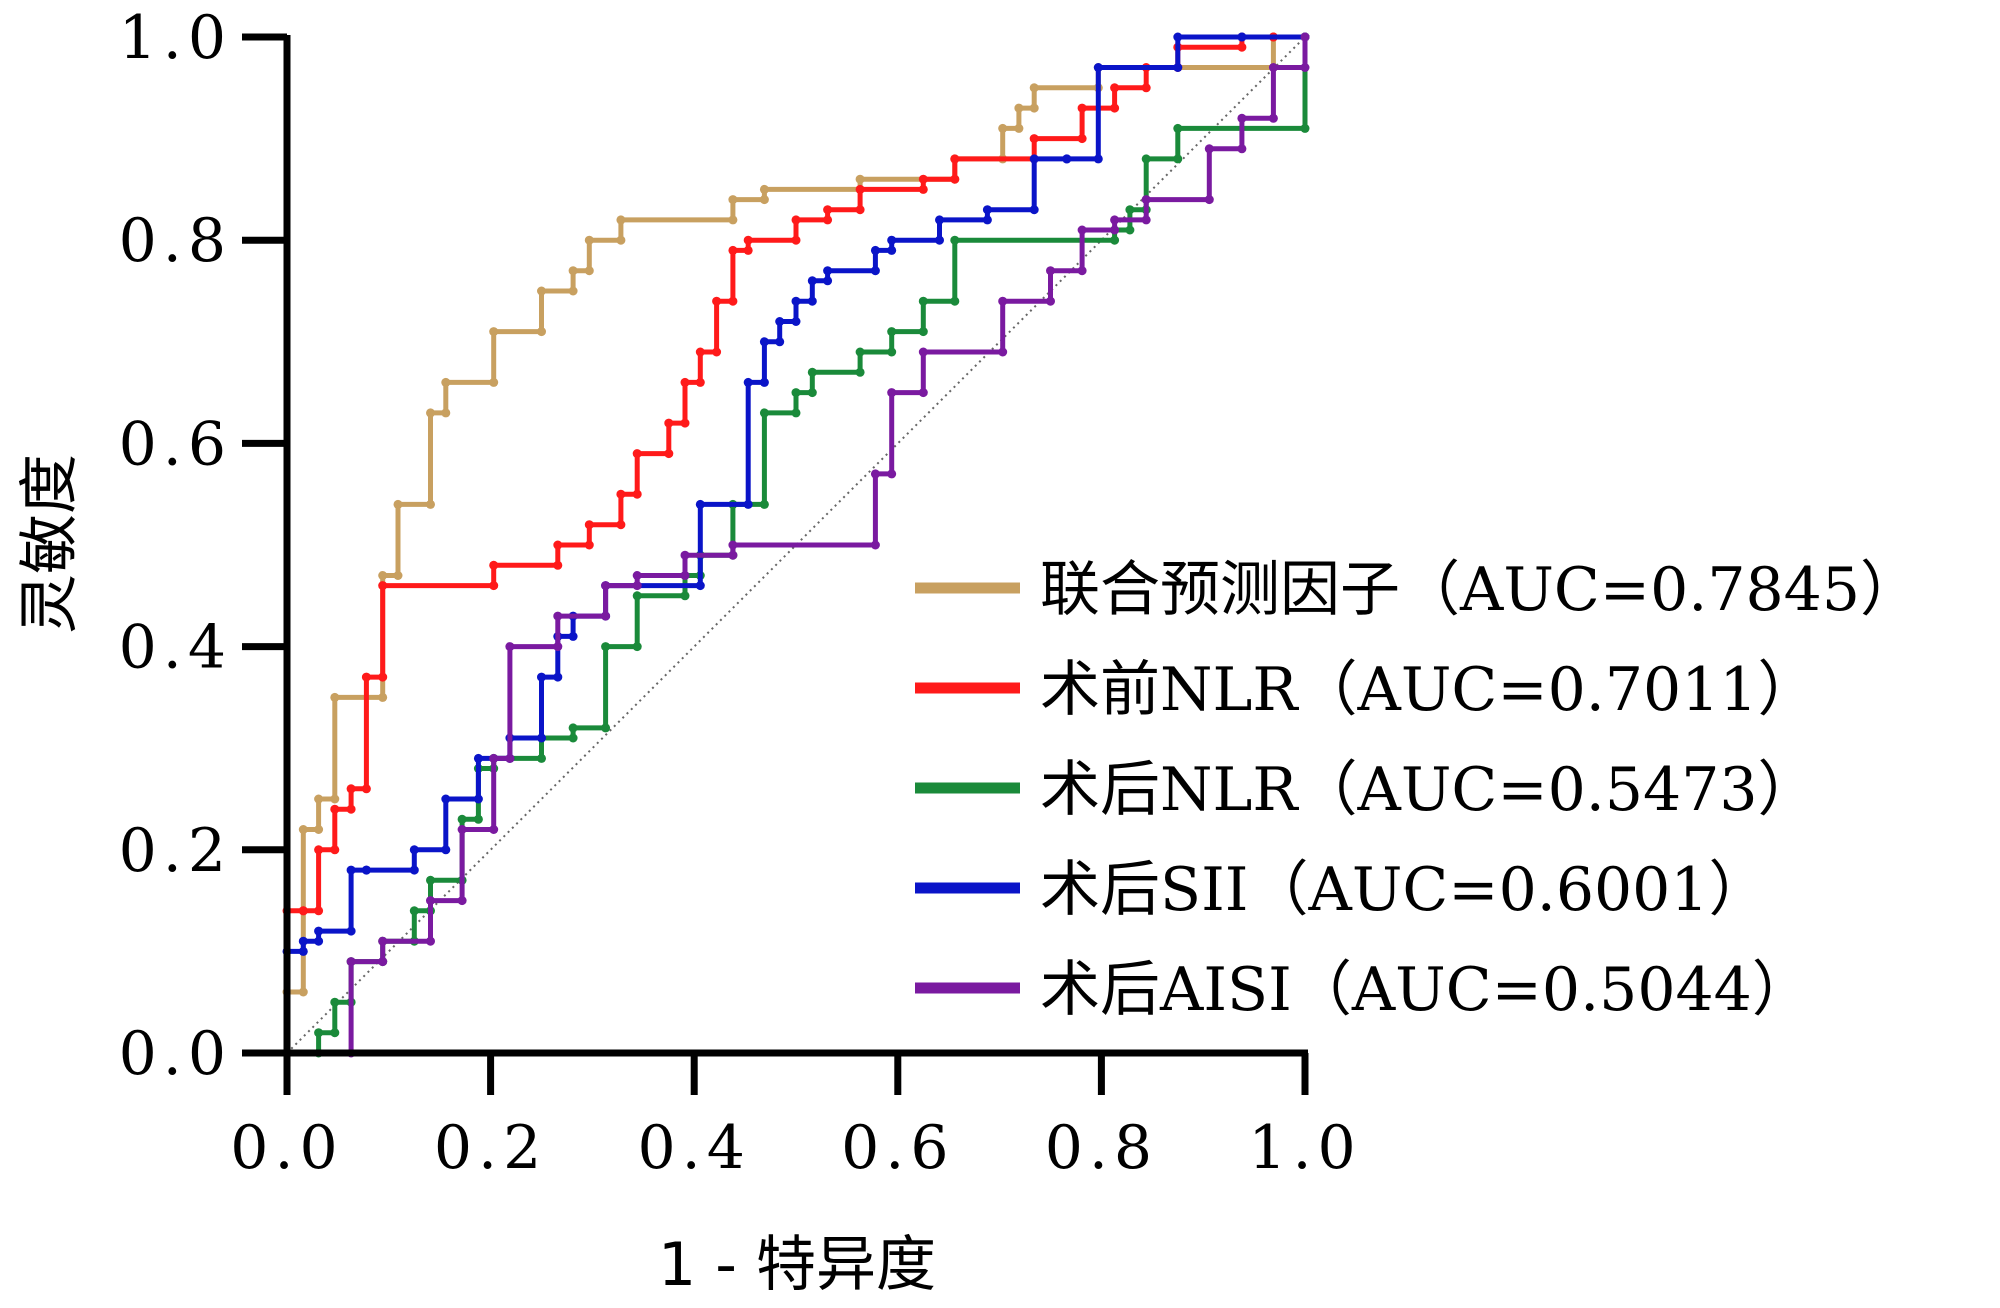 The height and width of the screenshot is (1308, 2000). Describe the element at coordinates (1417, 590) in the screenshot. I see `legend-item-1: 联合预测因子（AUC=0.7845）` at that location.